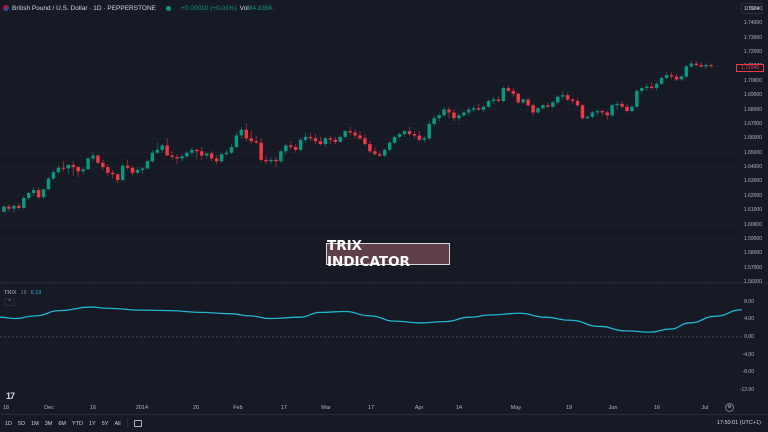 Image resolution: width=768 pixels, height=432 pixels. Describe the element at coordinates (748, 372) in the screenshot. I see `indicator-axis-label: -8.00` at that location.